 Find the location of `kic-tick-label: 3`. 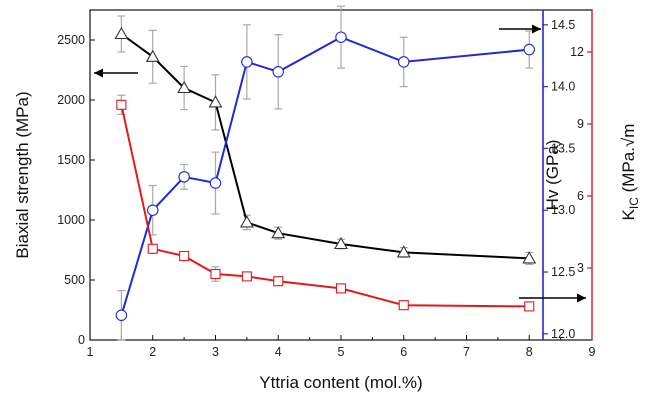

kic-tick-label: 3 is located at coordinates (580, 268).